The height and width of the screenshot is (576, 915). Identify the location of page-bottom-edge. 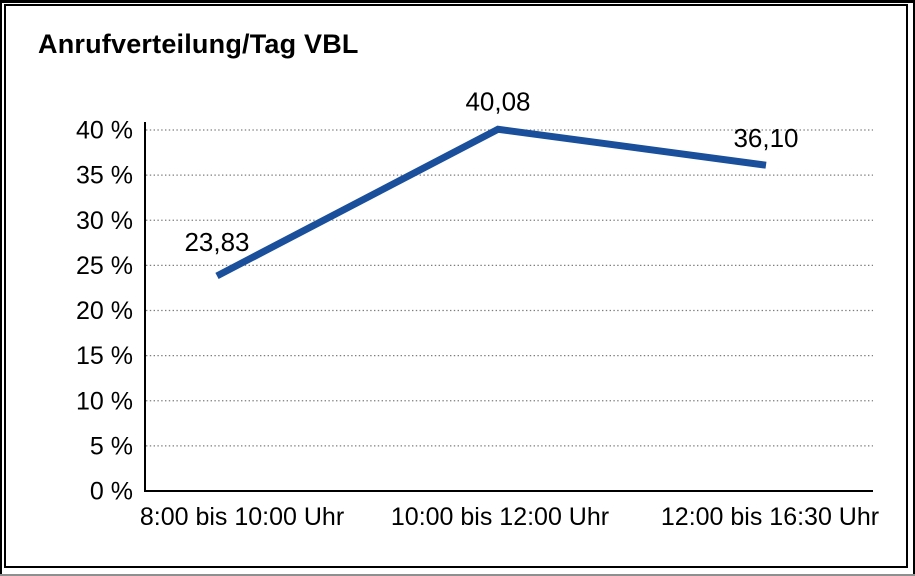
(457, 575).